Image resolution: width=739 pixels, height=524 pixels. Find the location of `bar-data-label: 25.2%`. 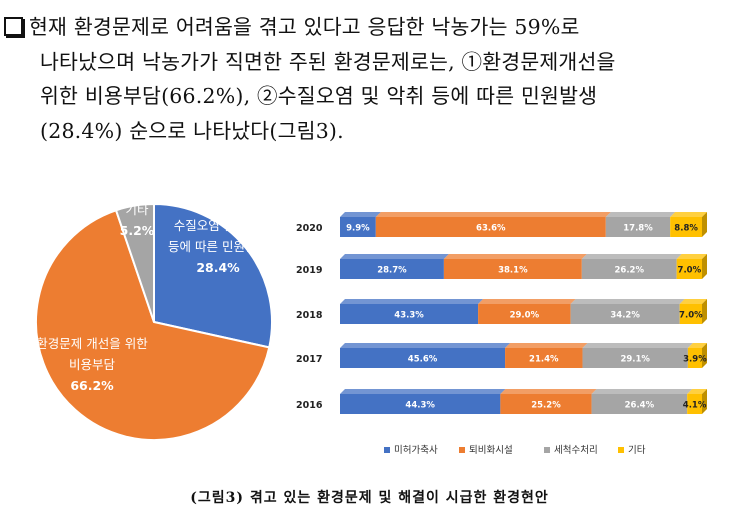

bar-data-label: 25.2% is located at coordinates (546, 406).